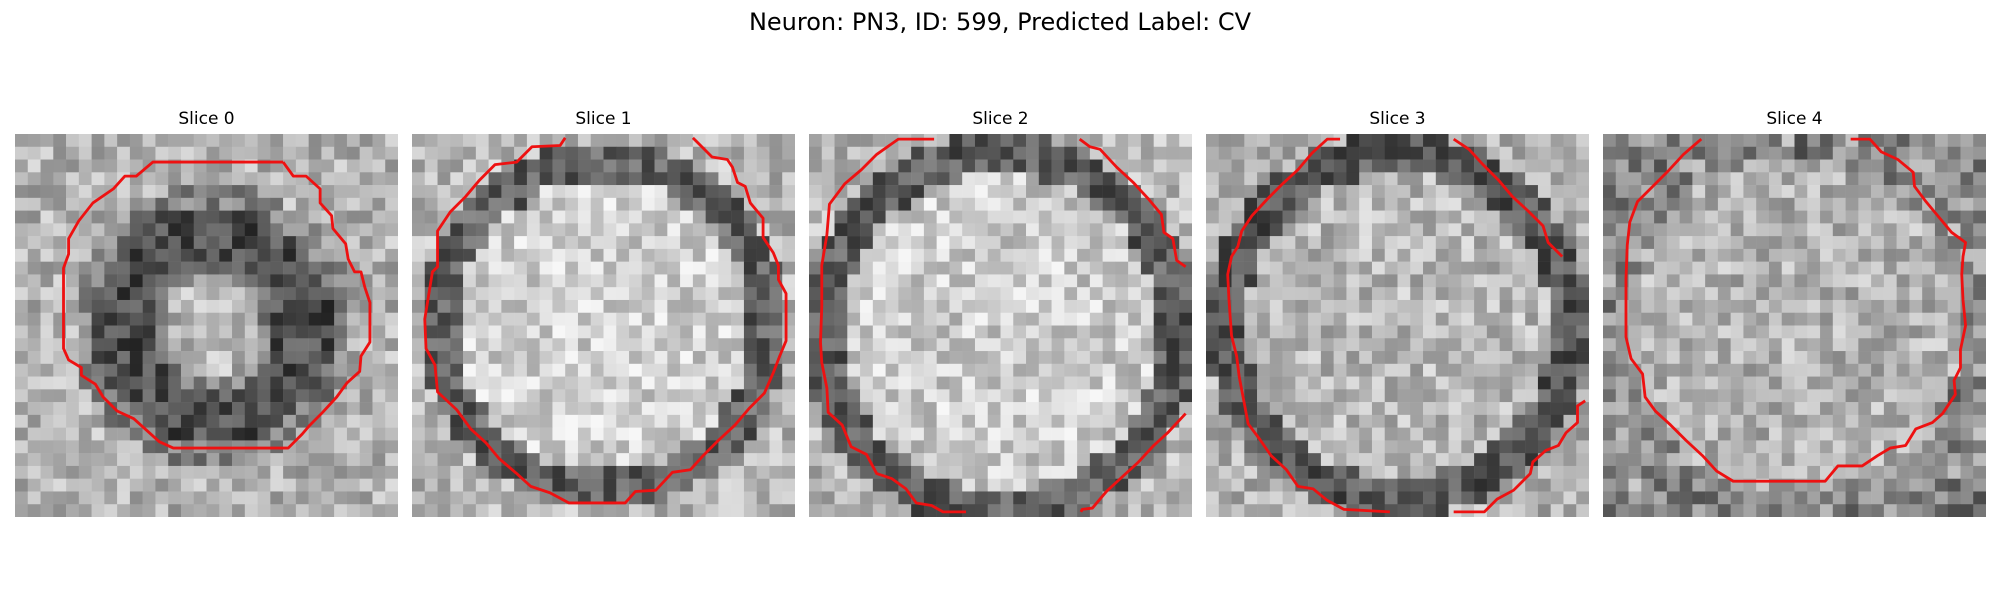 This screenshot has width=2000, height=600. I want to click on panel-slice-1: Slice 1, so click(603, 312).